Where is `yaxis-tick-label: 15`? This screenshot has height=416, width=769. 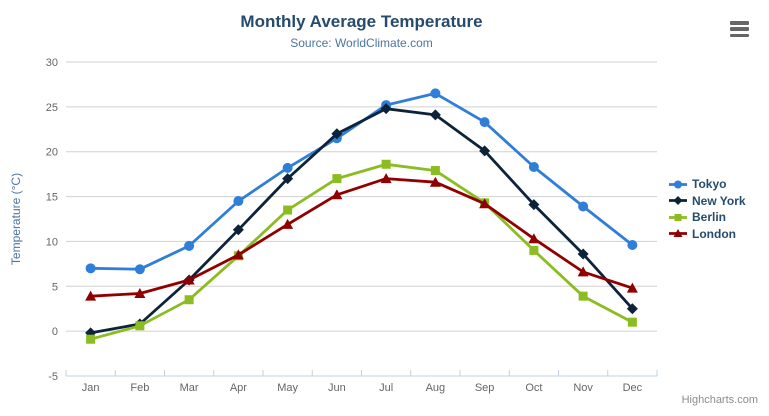 yaxis-tick-label: 15 is located at coordinates (52, 198).